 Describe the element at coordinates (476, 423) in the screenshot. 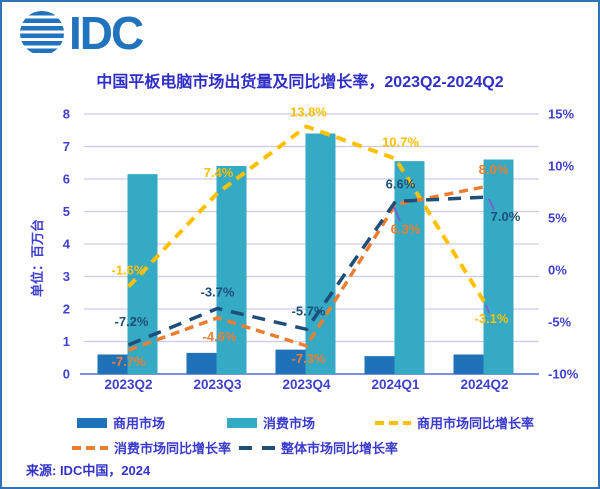

I see `legend-label: 商用市场同比增长率` at that location.